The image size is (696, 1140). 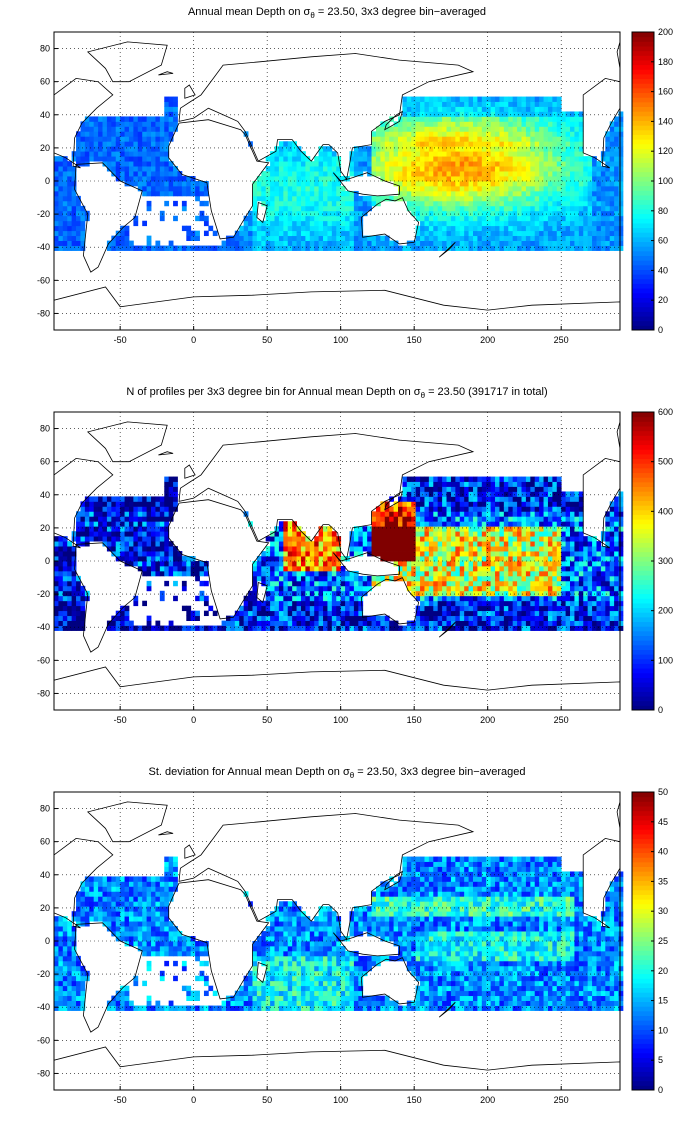 I want to click on coastline, so click(x=219, y=179).